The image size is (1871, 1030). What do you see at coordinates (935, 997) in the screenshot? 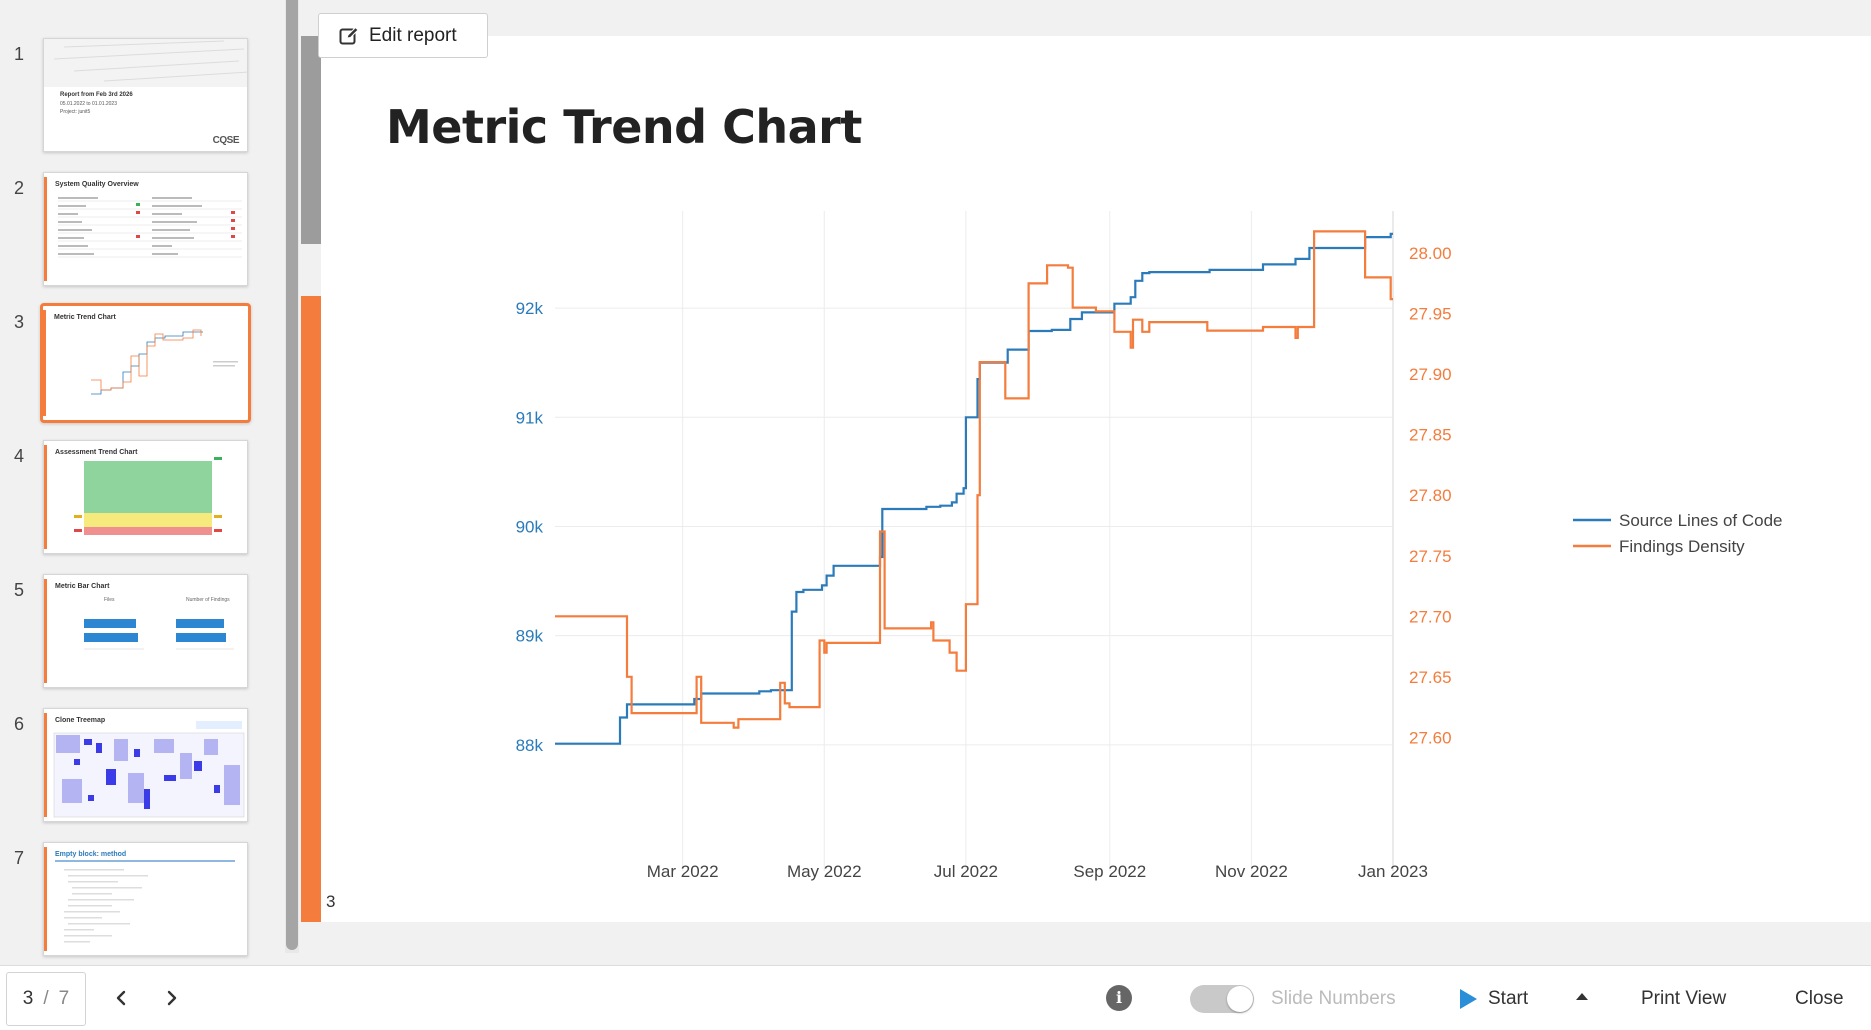
I see `presentation-toolbar: 3 / 7` at bounding box center [935, 997].